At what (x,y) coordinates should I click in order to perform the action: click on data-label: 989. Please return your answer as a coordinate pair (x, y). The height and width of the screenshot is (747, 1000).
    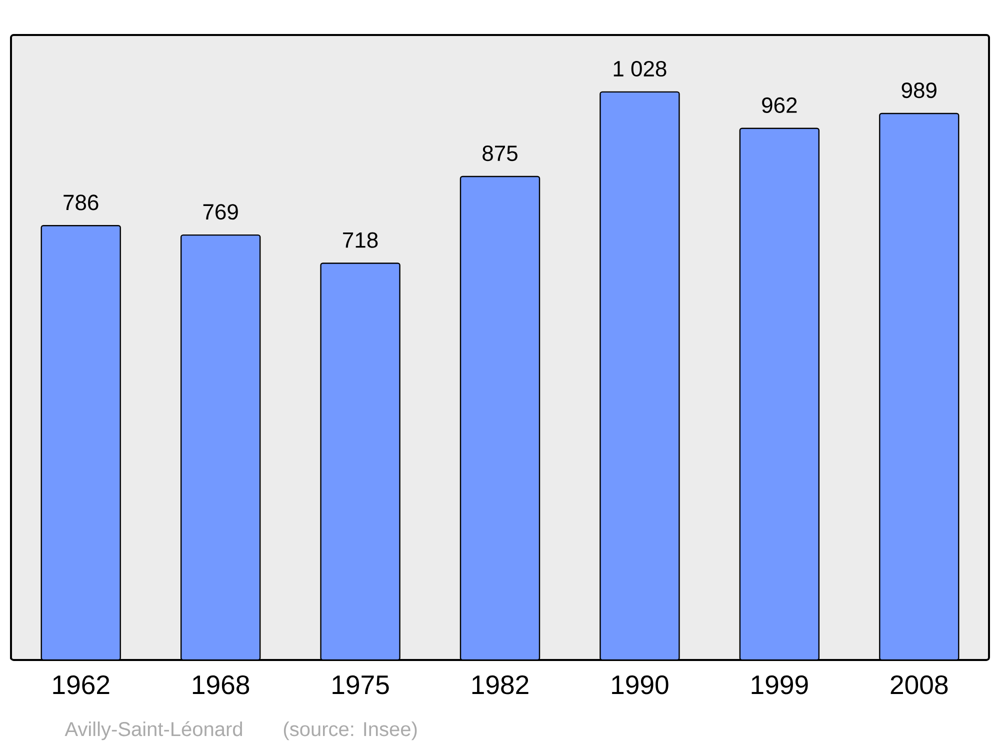
    Looking at the image, I should click on (919, 90).